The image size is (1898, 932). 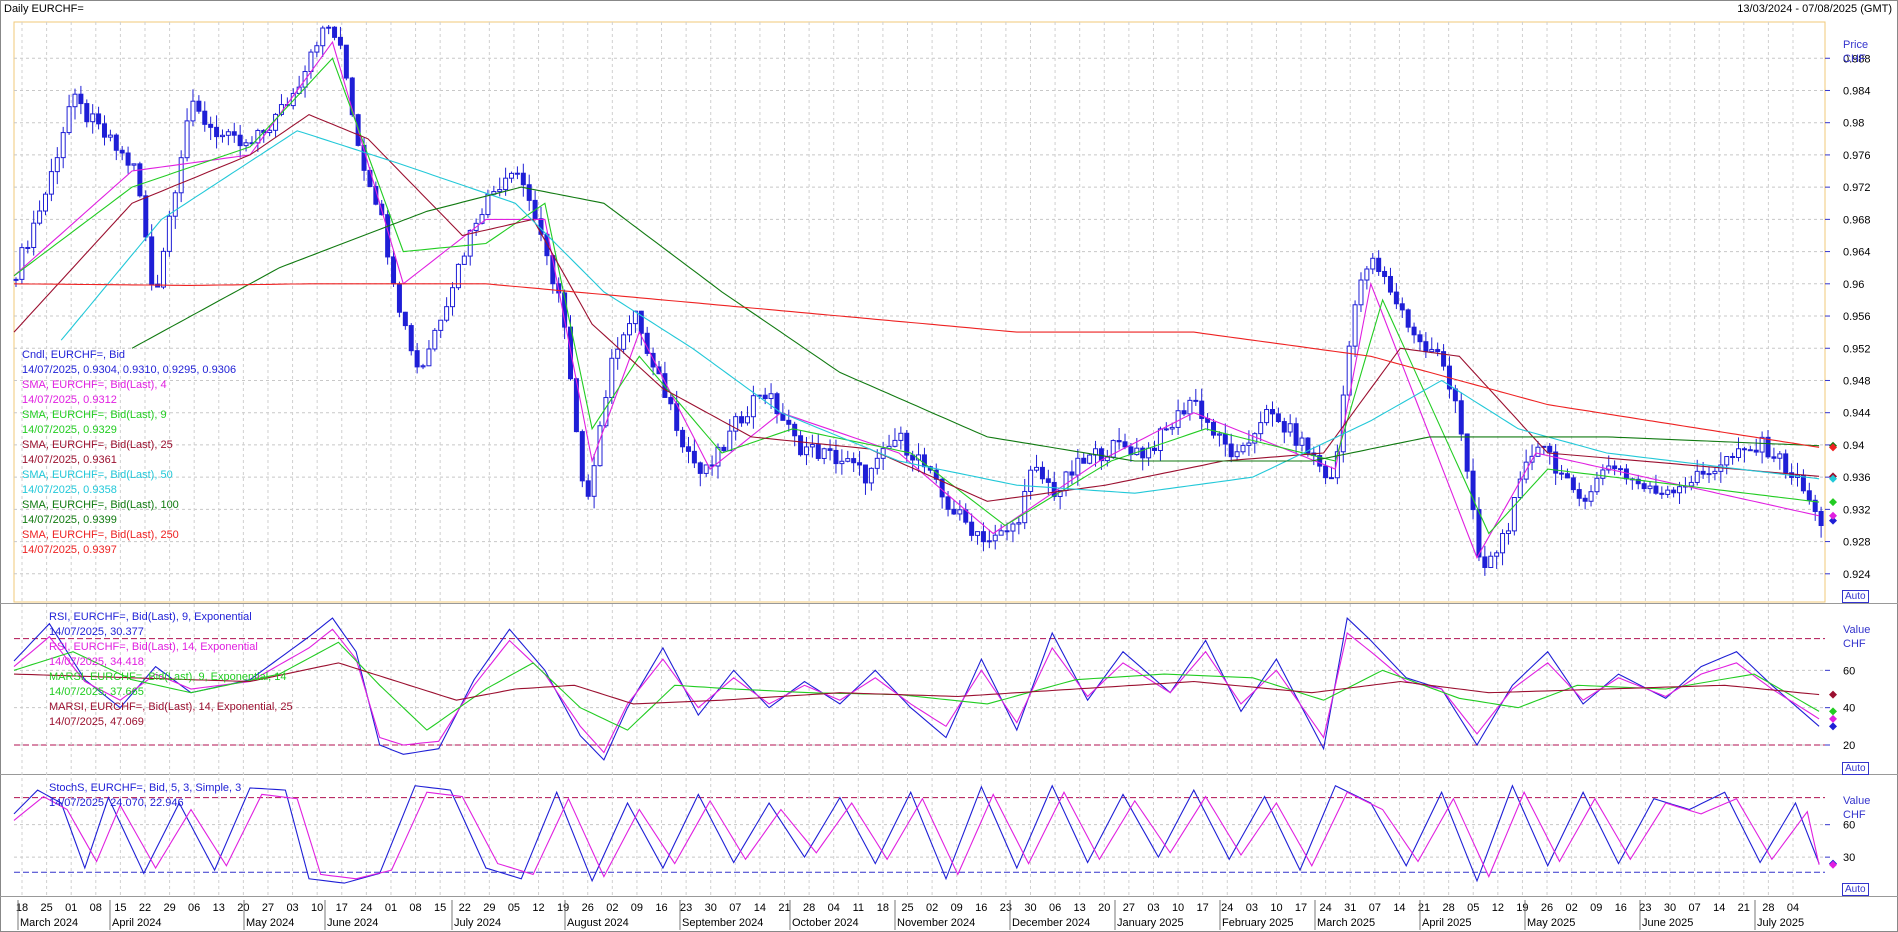 What do you see at coordinates (69, 550) in the screenshot?
I see `price-legend-item-value: 14/07/2025, 0.9397` at bounding box center [69, 550].